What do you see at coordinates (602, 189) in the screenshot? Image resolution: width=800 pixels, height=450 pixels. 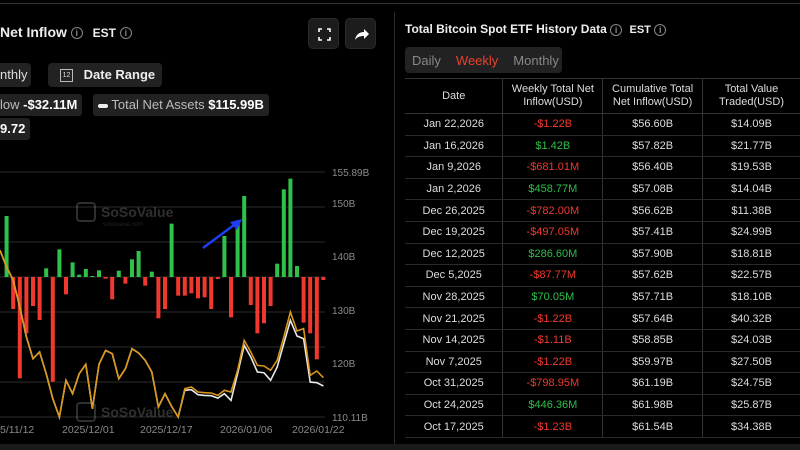 I see `table-row: Jan 2,2026 $458.77M $57.08B $14.04B` at bounding box center [602, 189].